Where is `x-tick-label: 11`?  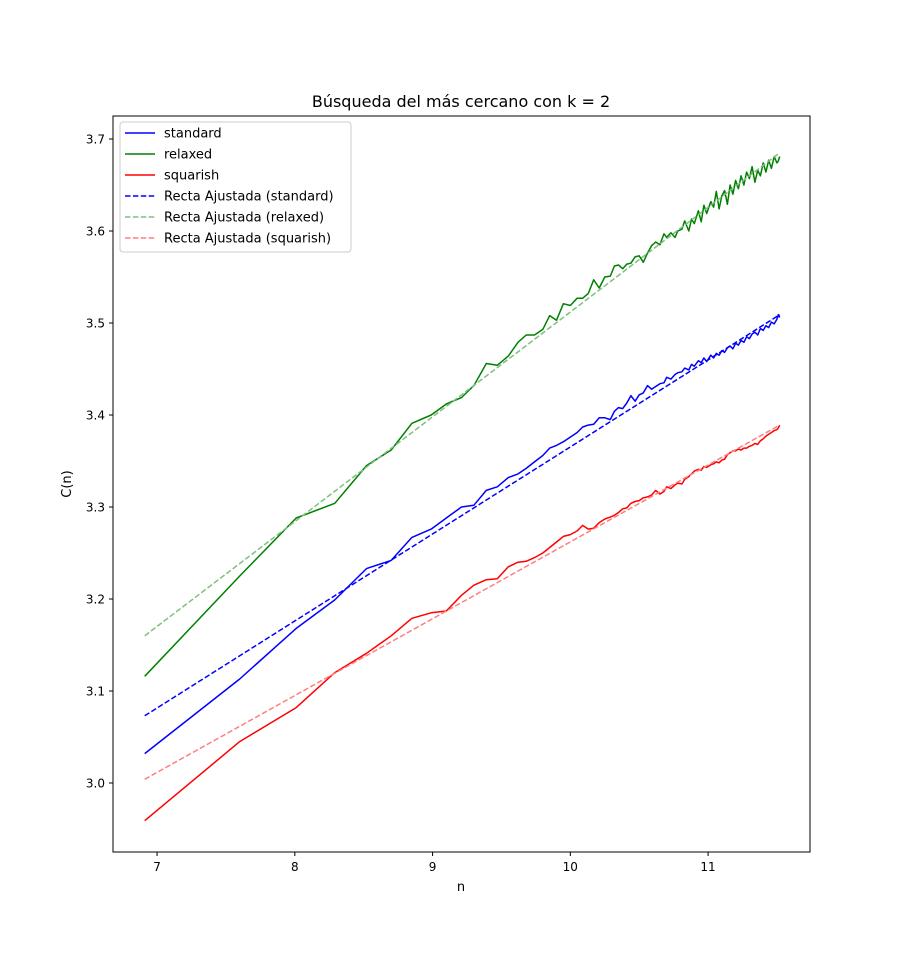
x-tick-label: 11 is located at coordinates (707, 867).